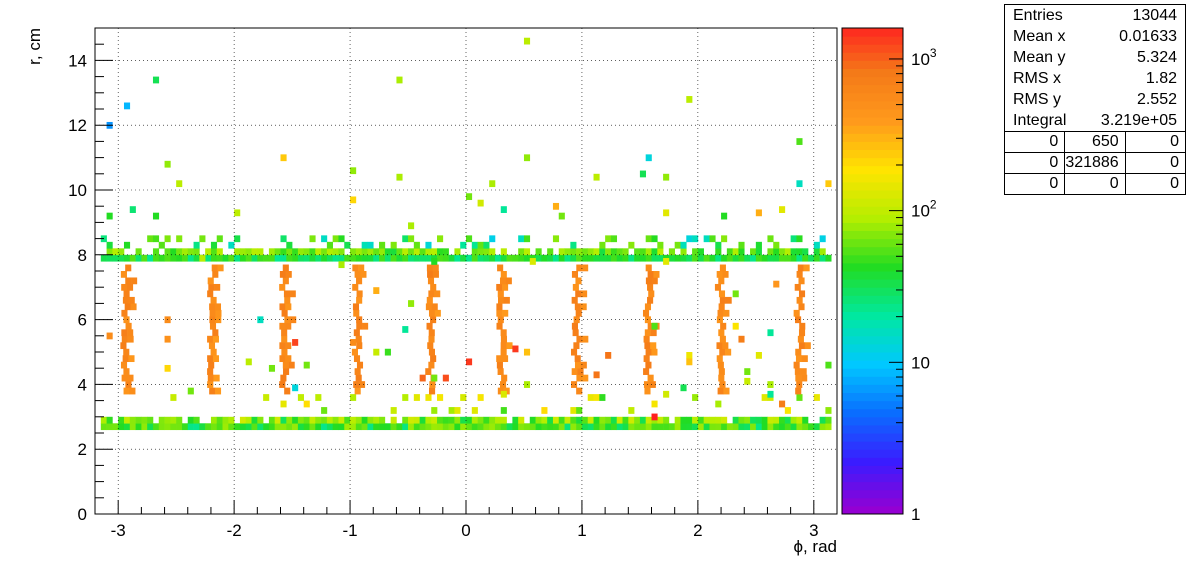  What do you see at coordinates (82, 514) in the screenshot?
I see `y-tick-label: 0` at bounding box center [82, 514].